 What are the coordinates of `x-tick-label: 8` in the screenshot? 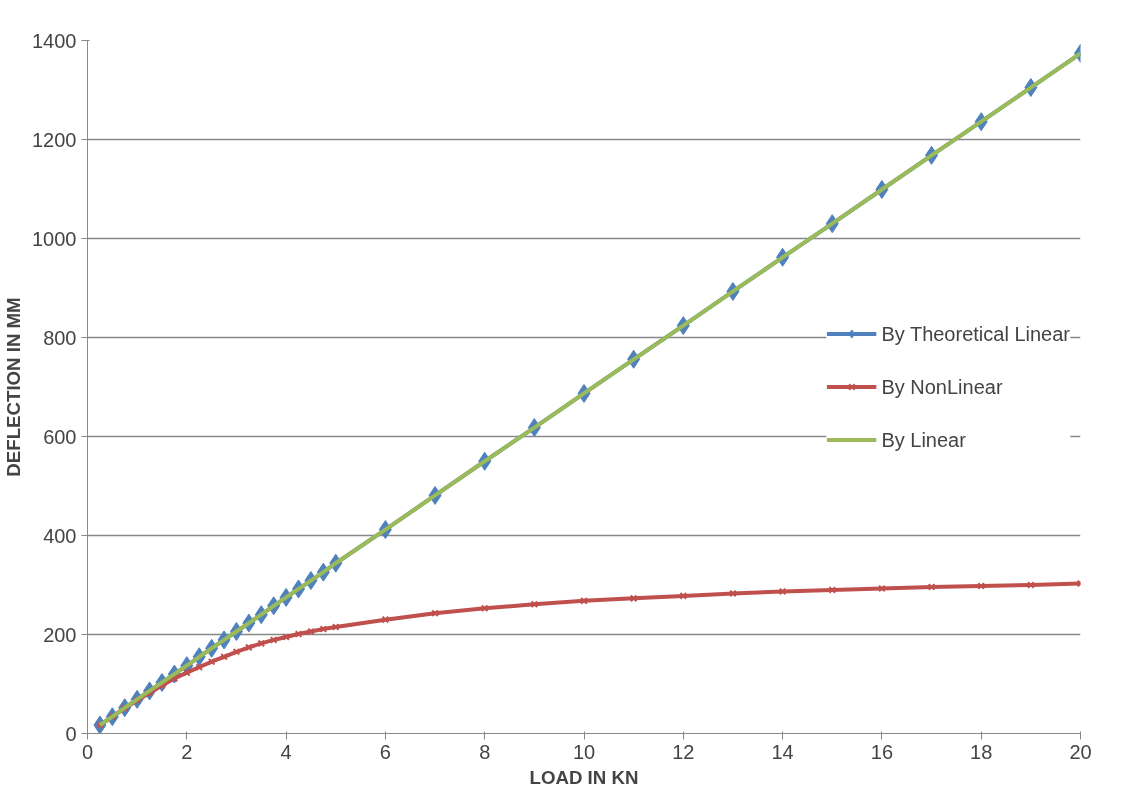 It's located at (485, 751).